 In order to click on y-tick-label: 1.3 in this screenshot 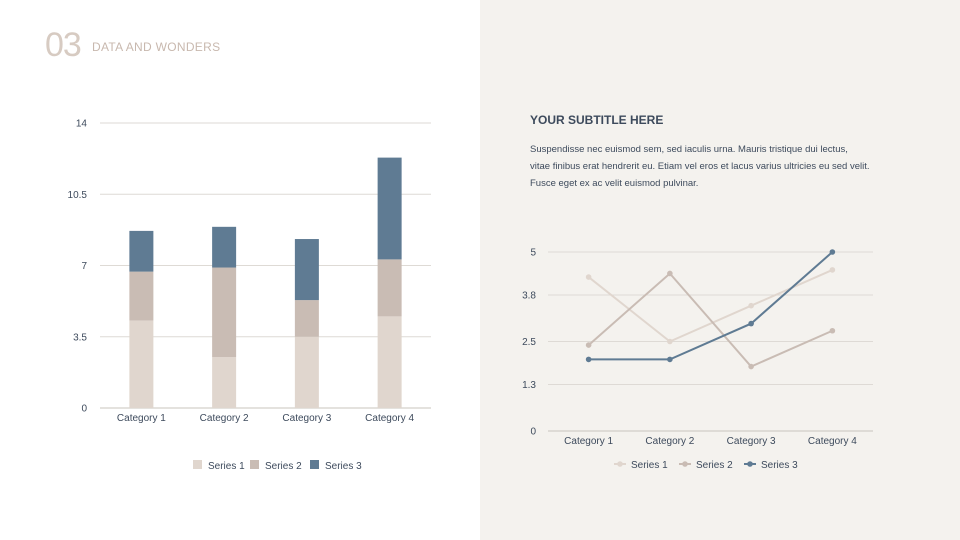, I will do `click(529, 385)`.